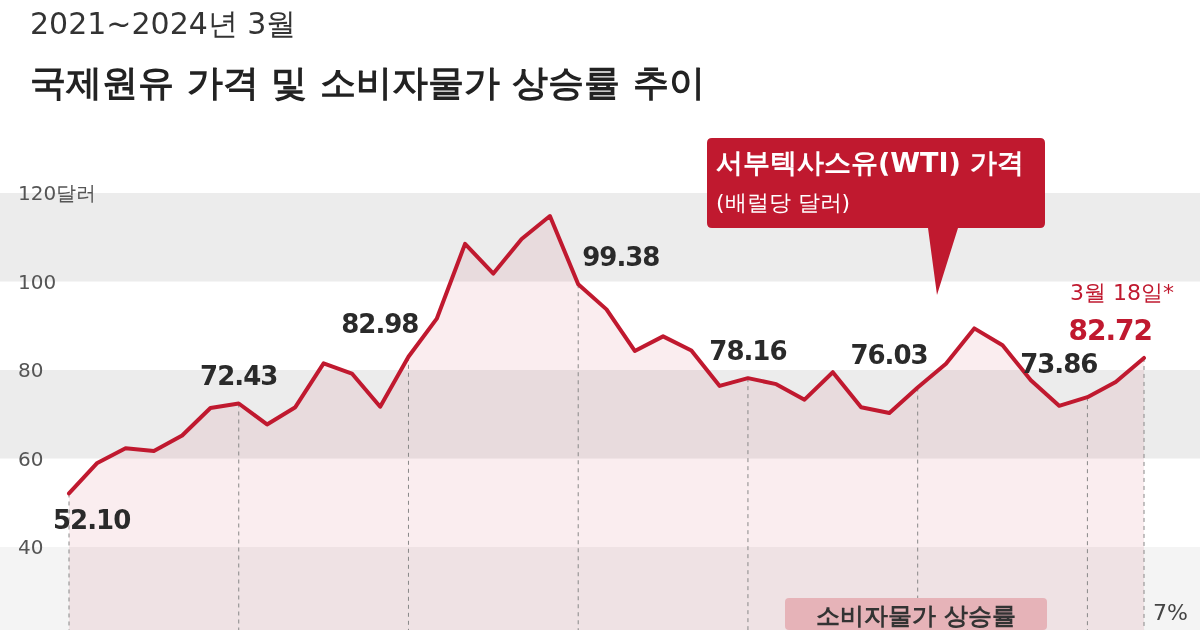 This screenshot has width=1200, height=630. What do you see at coordinates (1170, 612) in the screenshot?
I see `text: 7%` at bounding box center [1170, 612].